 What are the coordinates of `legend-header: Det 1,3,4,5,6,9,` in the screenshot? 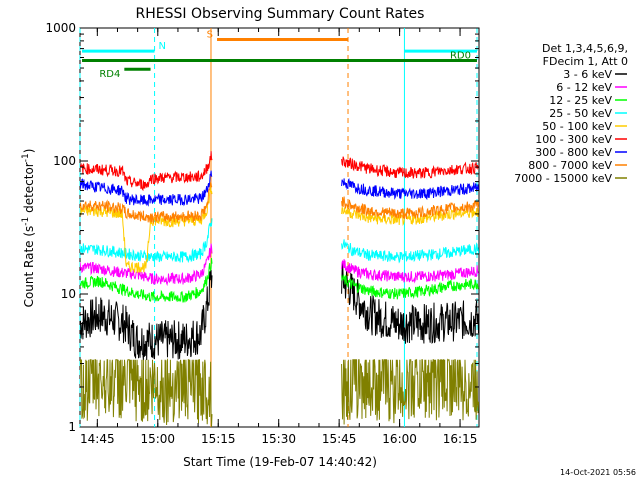 It's located at (585, 48).